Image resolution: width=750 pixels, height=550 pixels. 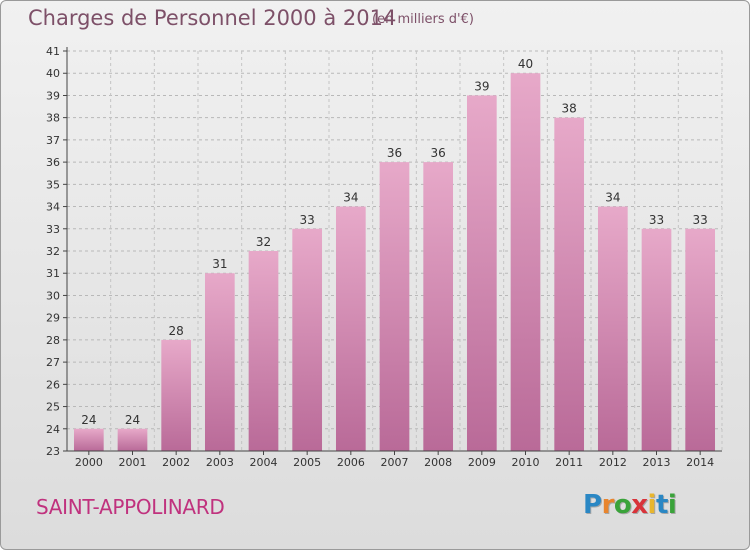 What do you see at coordinates (569, 462) in the screenshot?
I see `x-tick-label-2011: 2011` at bounding box center [569, 462].